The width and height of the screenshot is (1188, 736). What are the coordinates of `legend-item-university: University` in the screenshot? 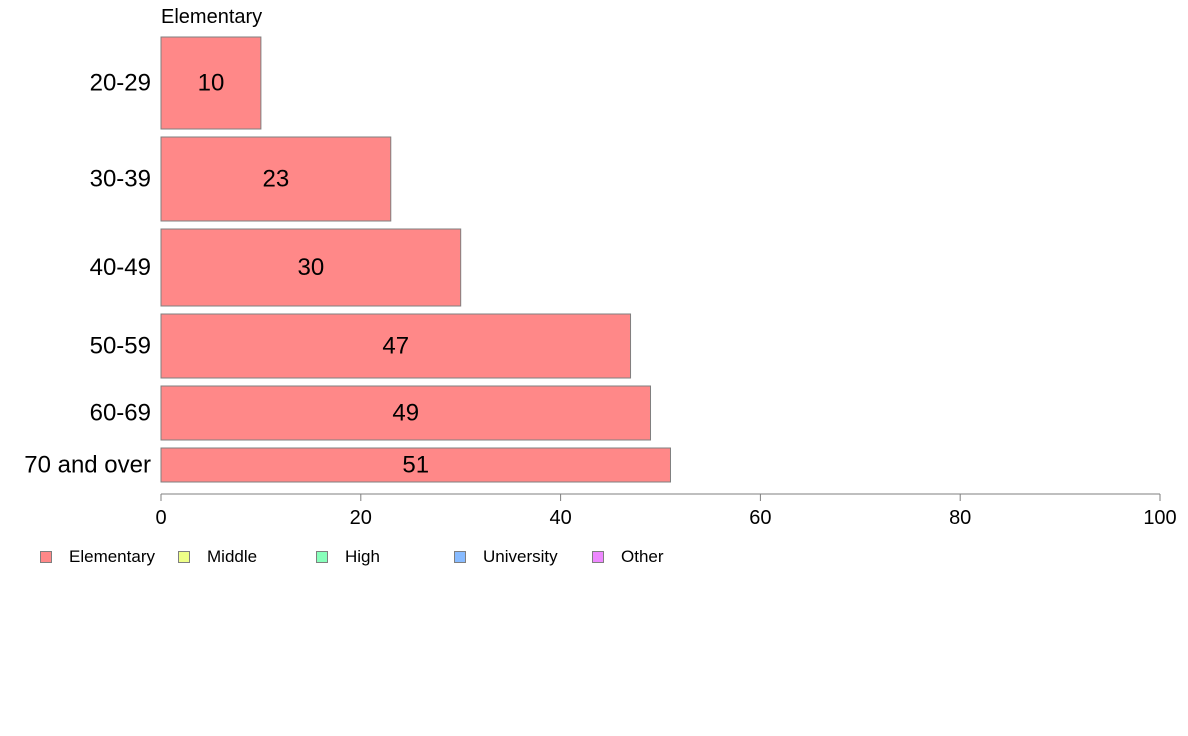 It's located at (506, 557).